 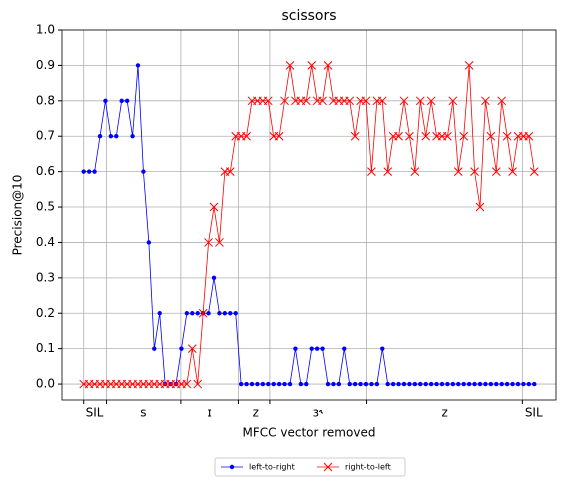 What do you see at coordinates (368, 467) in the screenshot?
I see `legend-label: right-to-left` at bounding box center [368, 467].